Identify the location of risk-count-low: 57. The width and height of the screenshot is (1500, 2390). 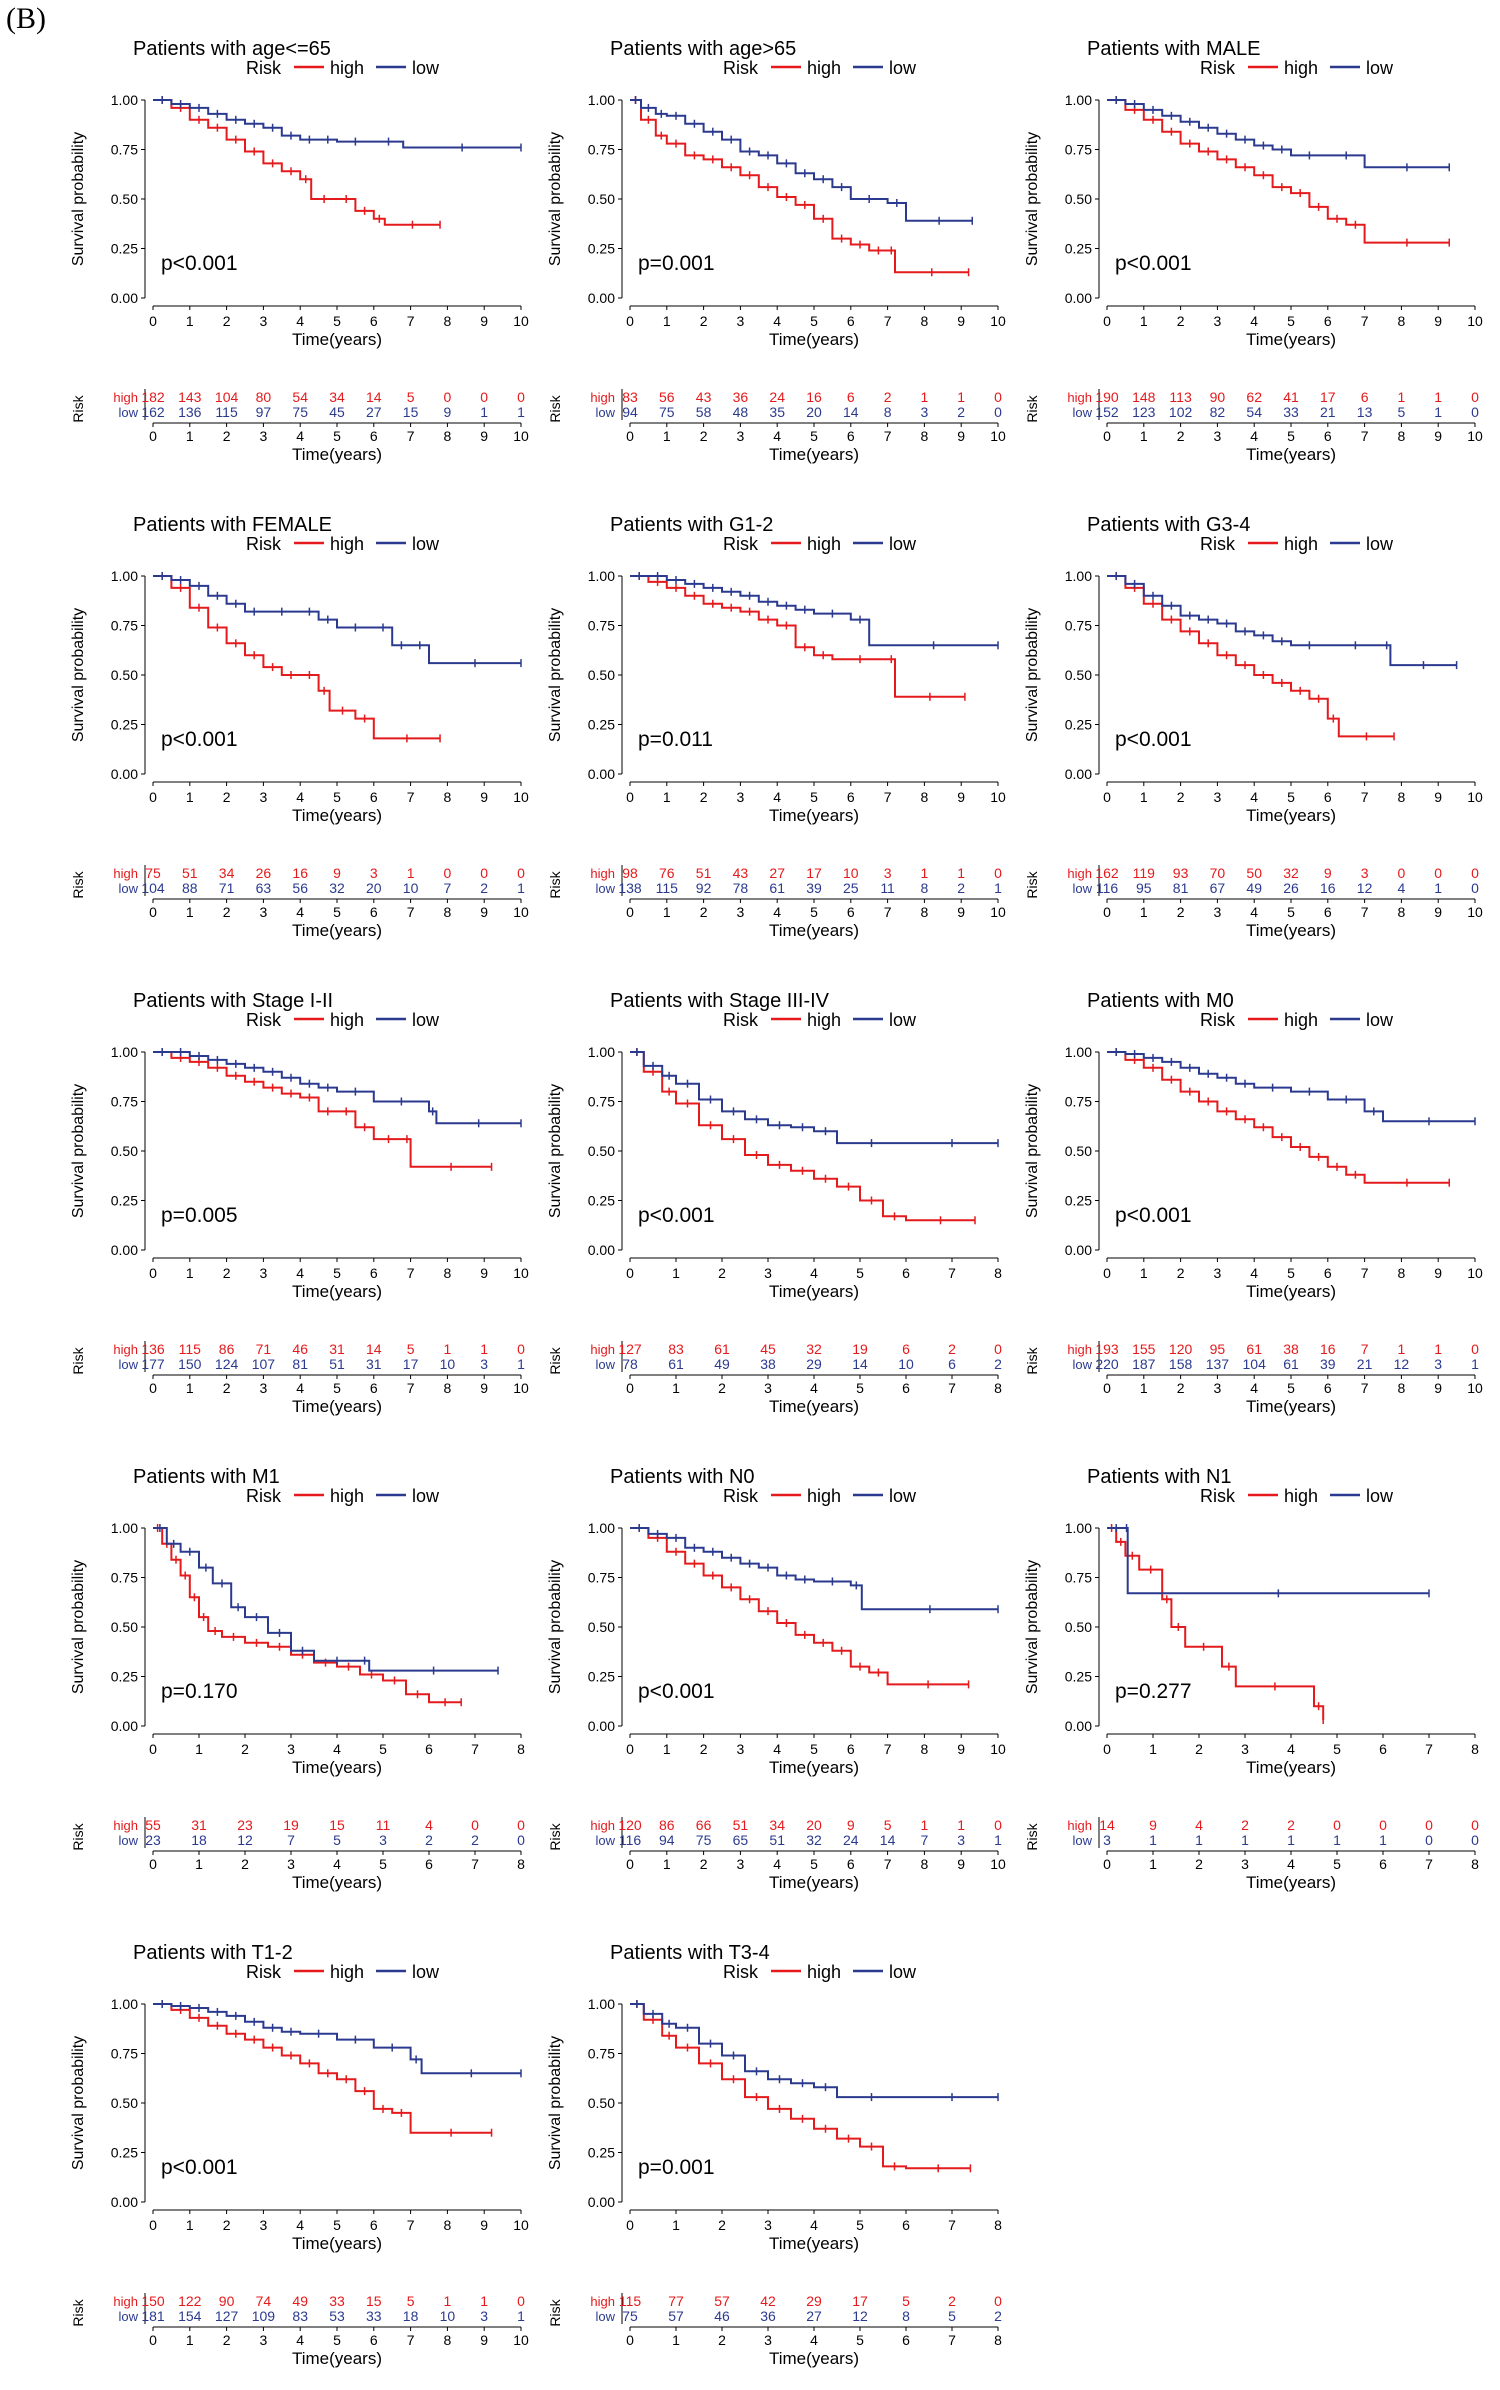
(676, 2316).